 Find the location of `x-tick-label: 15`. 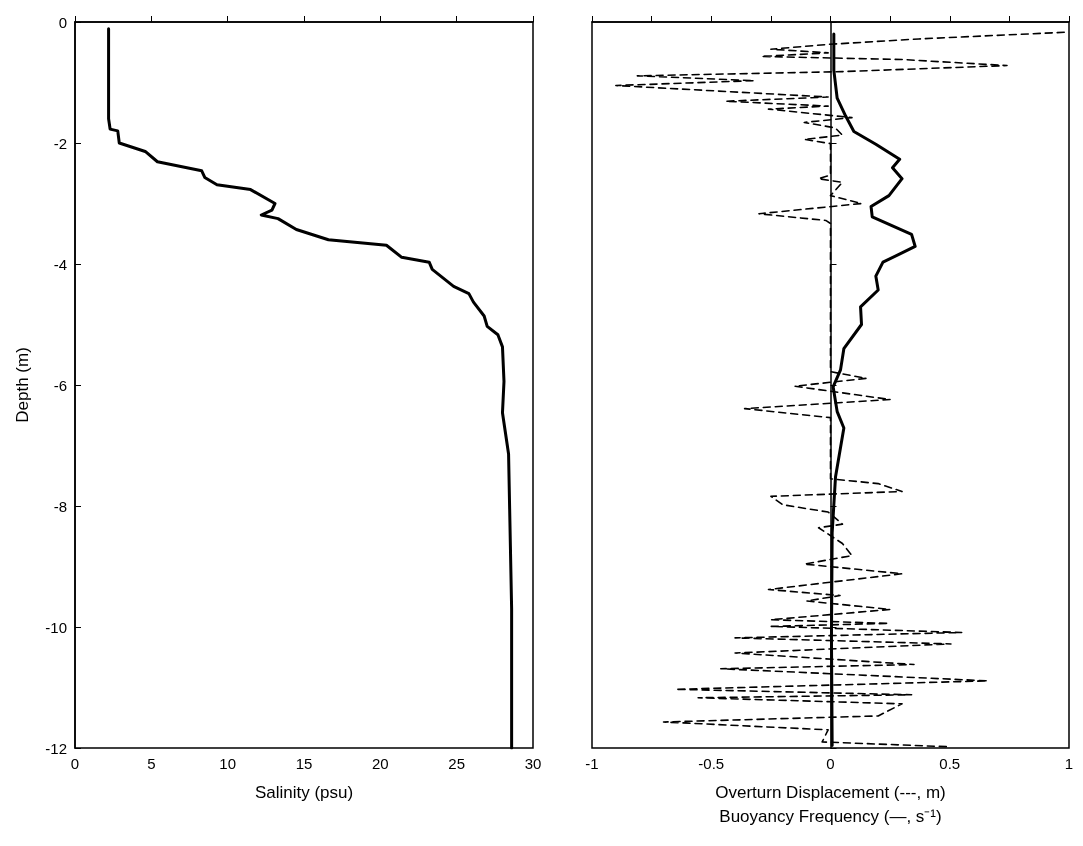

x-tick-label: 15 is located at coordinates (304, 763).